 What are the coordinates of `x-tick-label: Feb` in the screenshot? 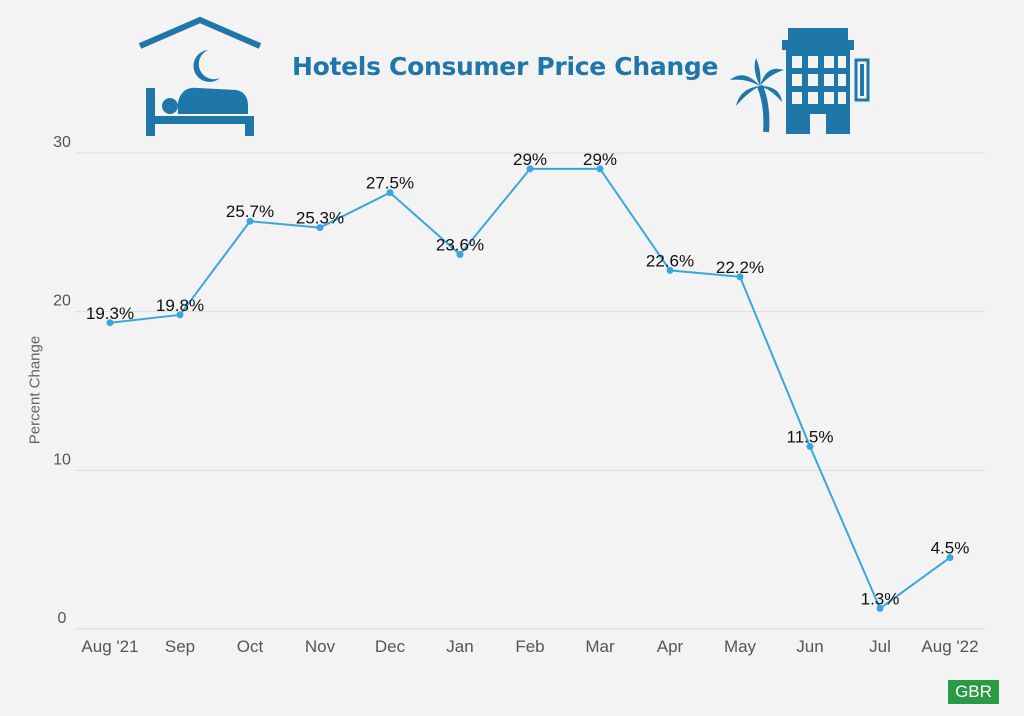 It's located at (529, 646).